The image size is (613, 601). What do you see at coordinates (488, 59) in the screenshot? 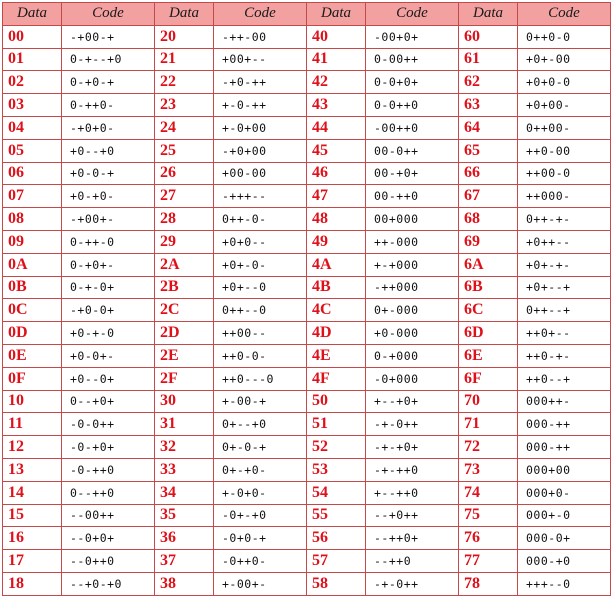
I see `data-value-cell: 61` at bounding box center [488, 59].